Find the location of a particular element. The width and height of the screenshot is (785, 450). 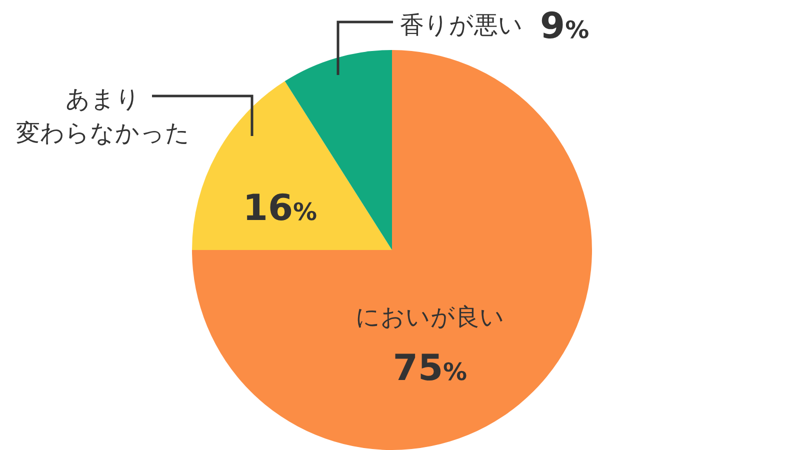

data-label: 75% is located at coordinates (430, 368).